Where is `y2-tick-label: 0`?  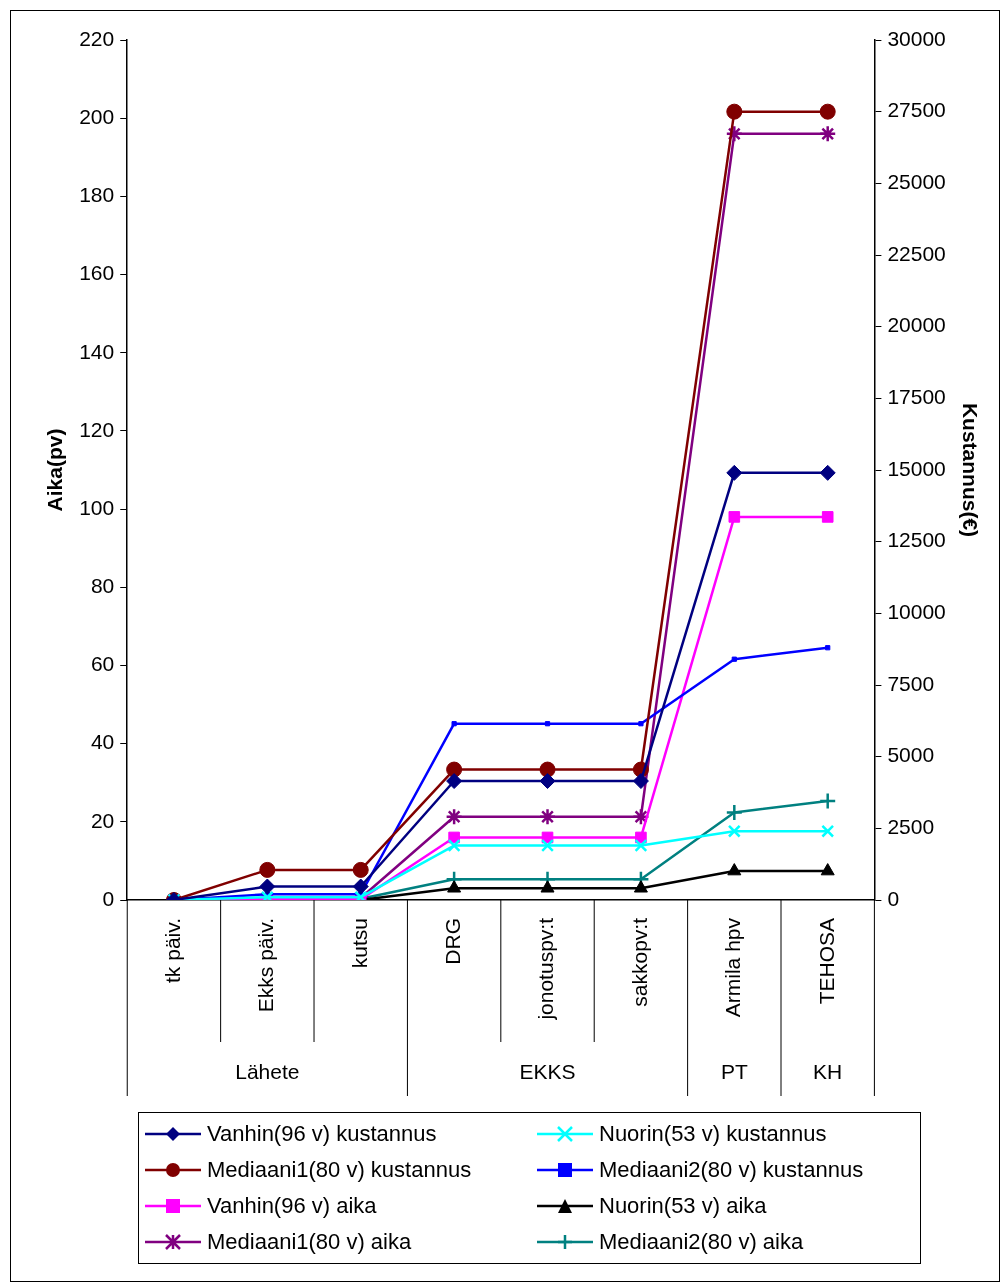
y2-tick-label: 0 is located at coordinates (893, 898).